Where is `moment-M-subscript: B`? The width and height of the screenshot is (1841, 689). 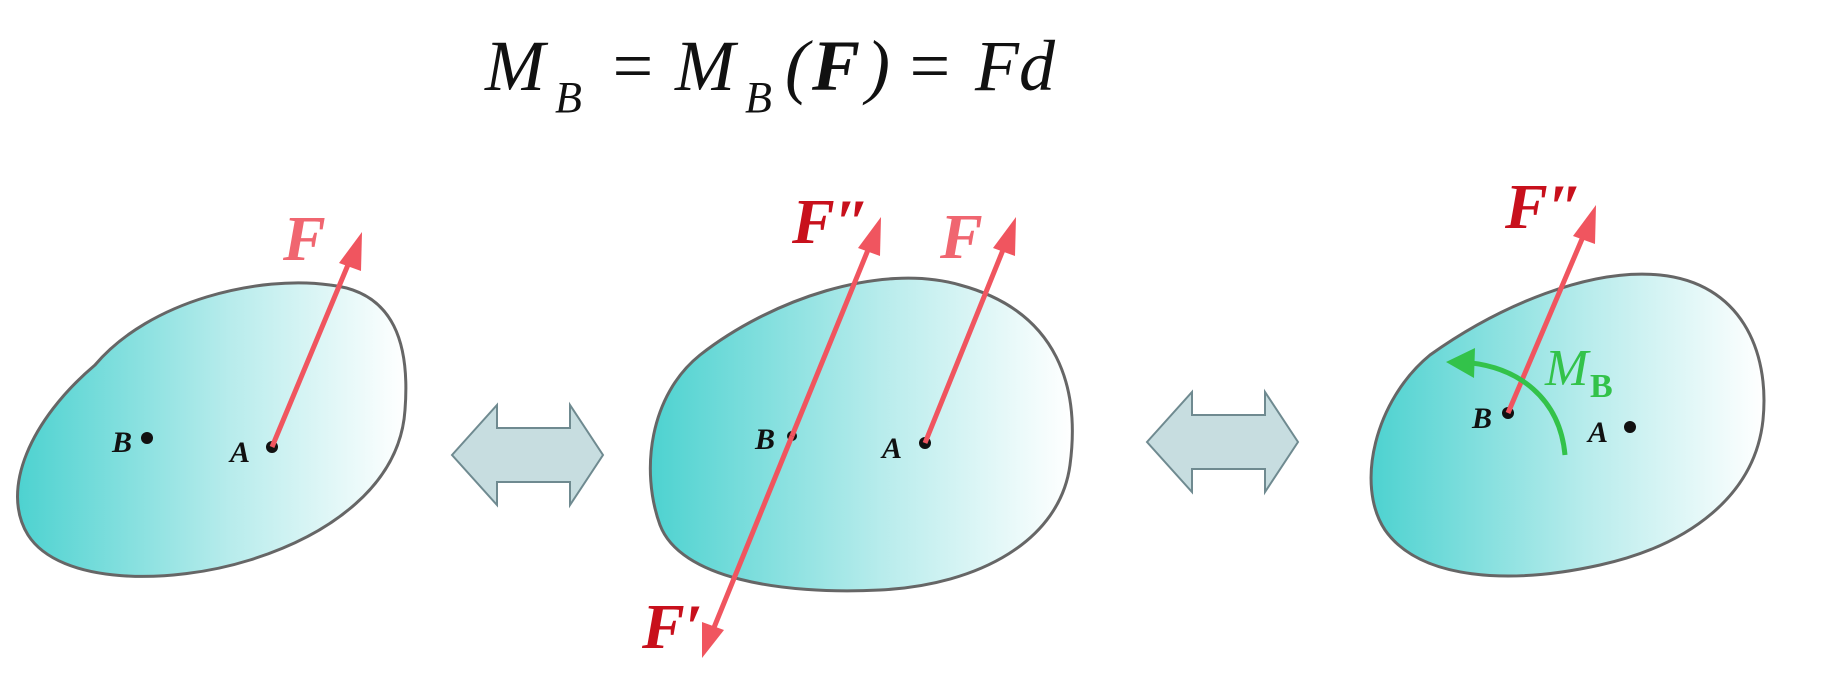
moment-M-subscript: B is located at coordinates (1601, 386).